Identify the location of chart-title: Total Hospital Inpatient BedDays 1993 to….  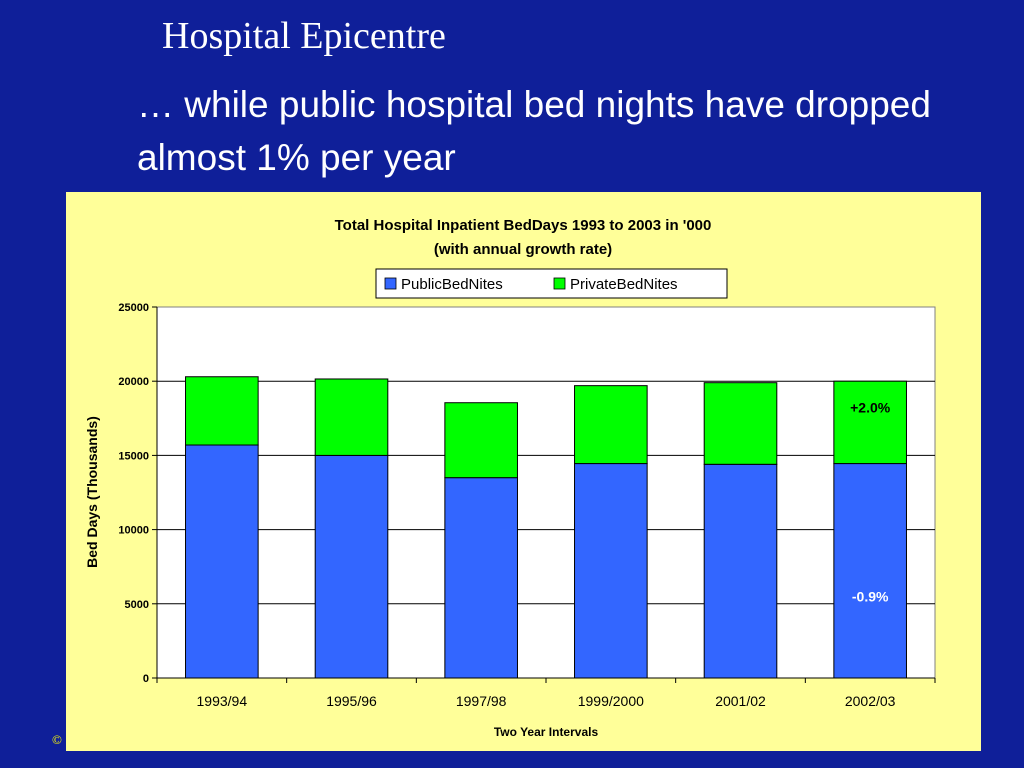
(523, 225).